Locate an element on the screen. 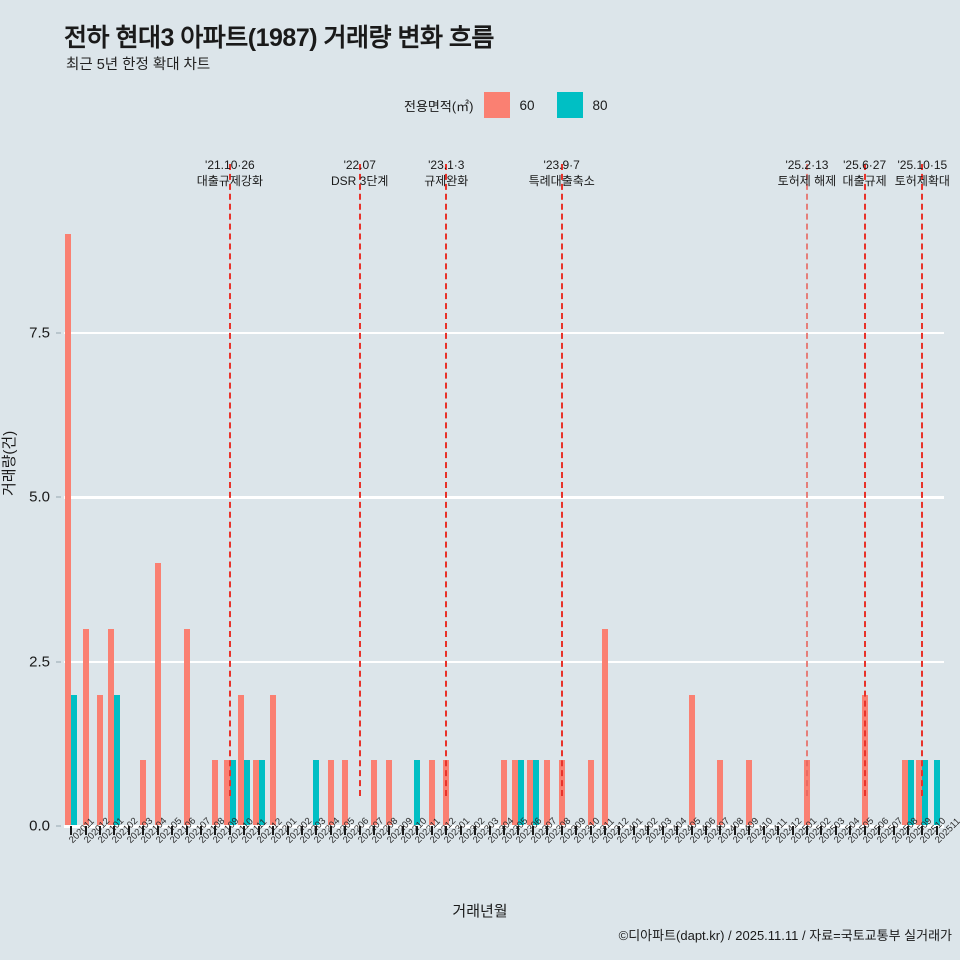  event-label: '22.07 DSR 3단계 is located at coordinates (360, 173).